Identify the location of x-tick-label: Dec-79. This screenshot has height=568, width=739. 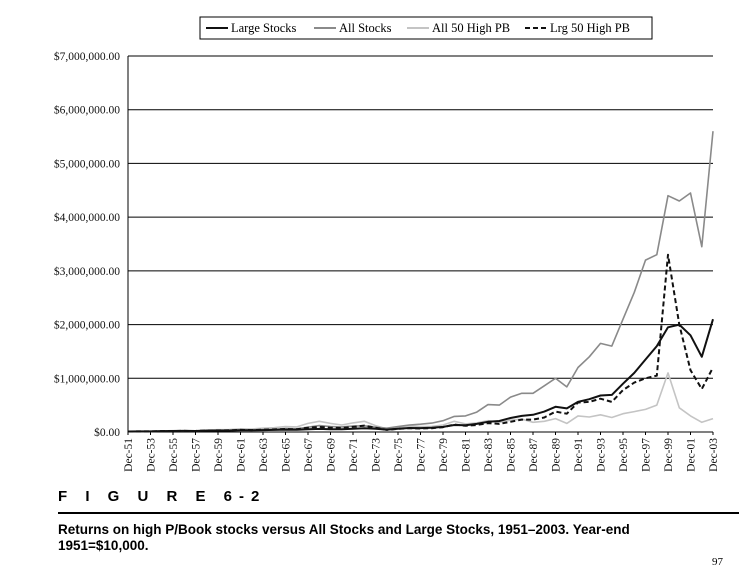
(444, 455).